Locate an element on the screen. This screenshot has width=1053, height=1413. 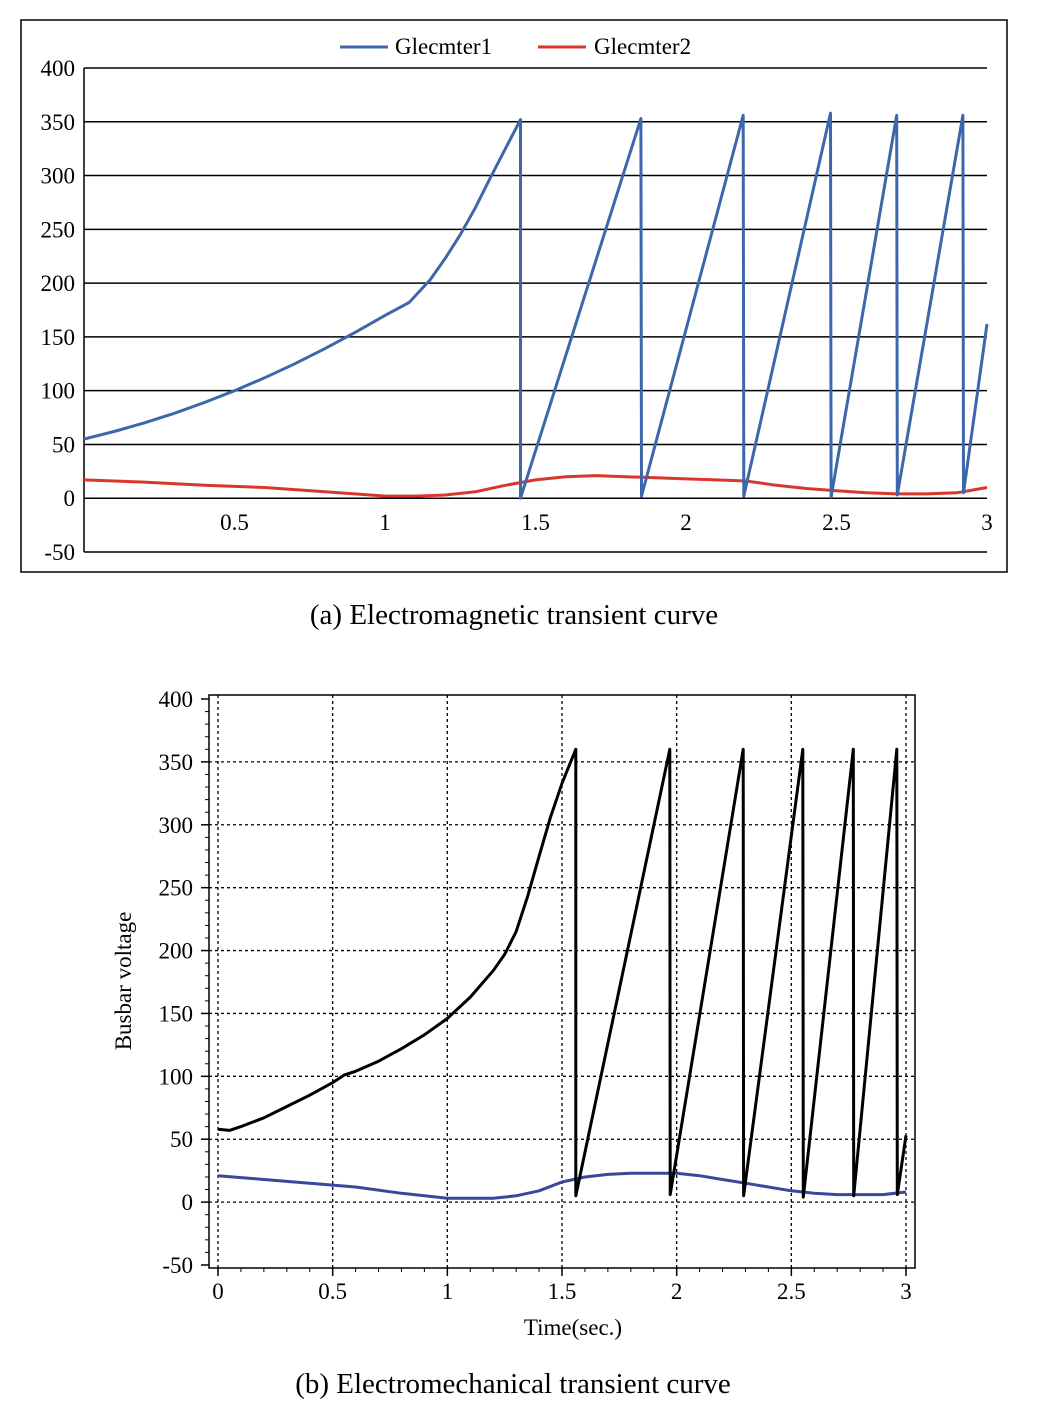
chart-a-y-tick-label: 0 is located at coordinates (70, 498).